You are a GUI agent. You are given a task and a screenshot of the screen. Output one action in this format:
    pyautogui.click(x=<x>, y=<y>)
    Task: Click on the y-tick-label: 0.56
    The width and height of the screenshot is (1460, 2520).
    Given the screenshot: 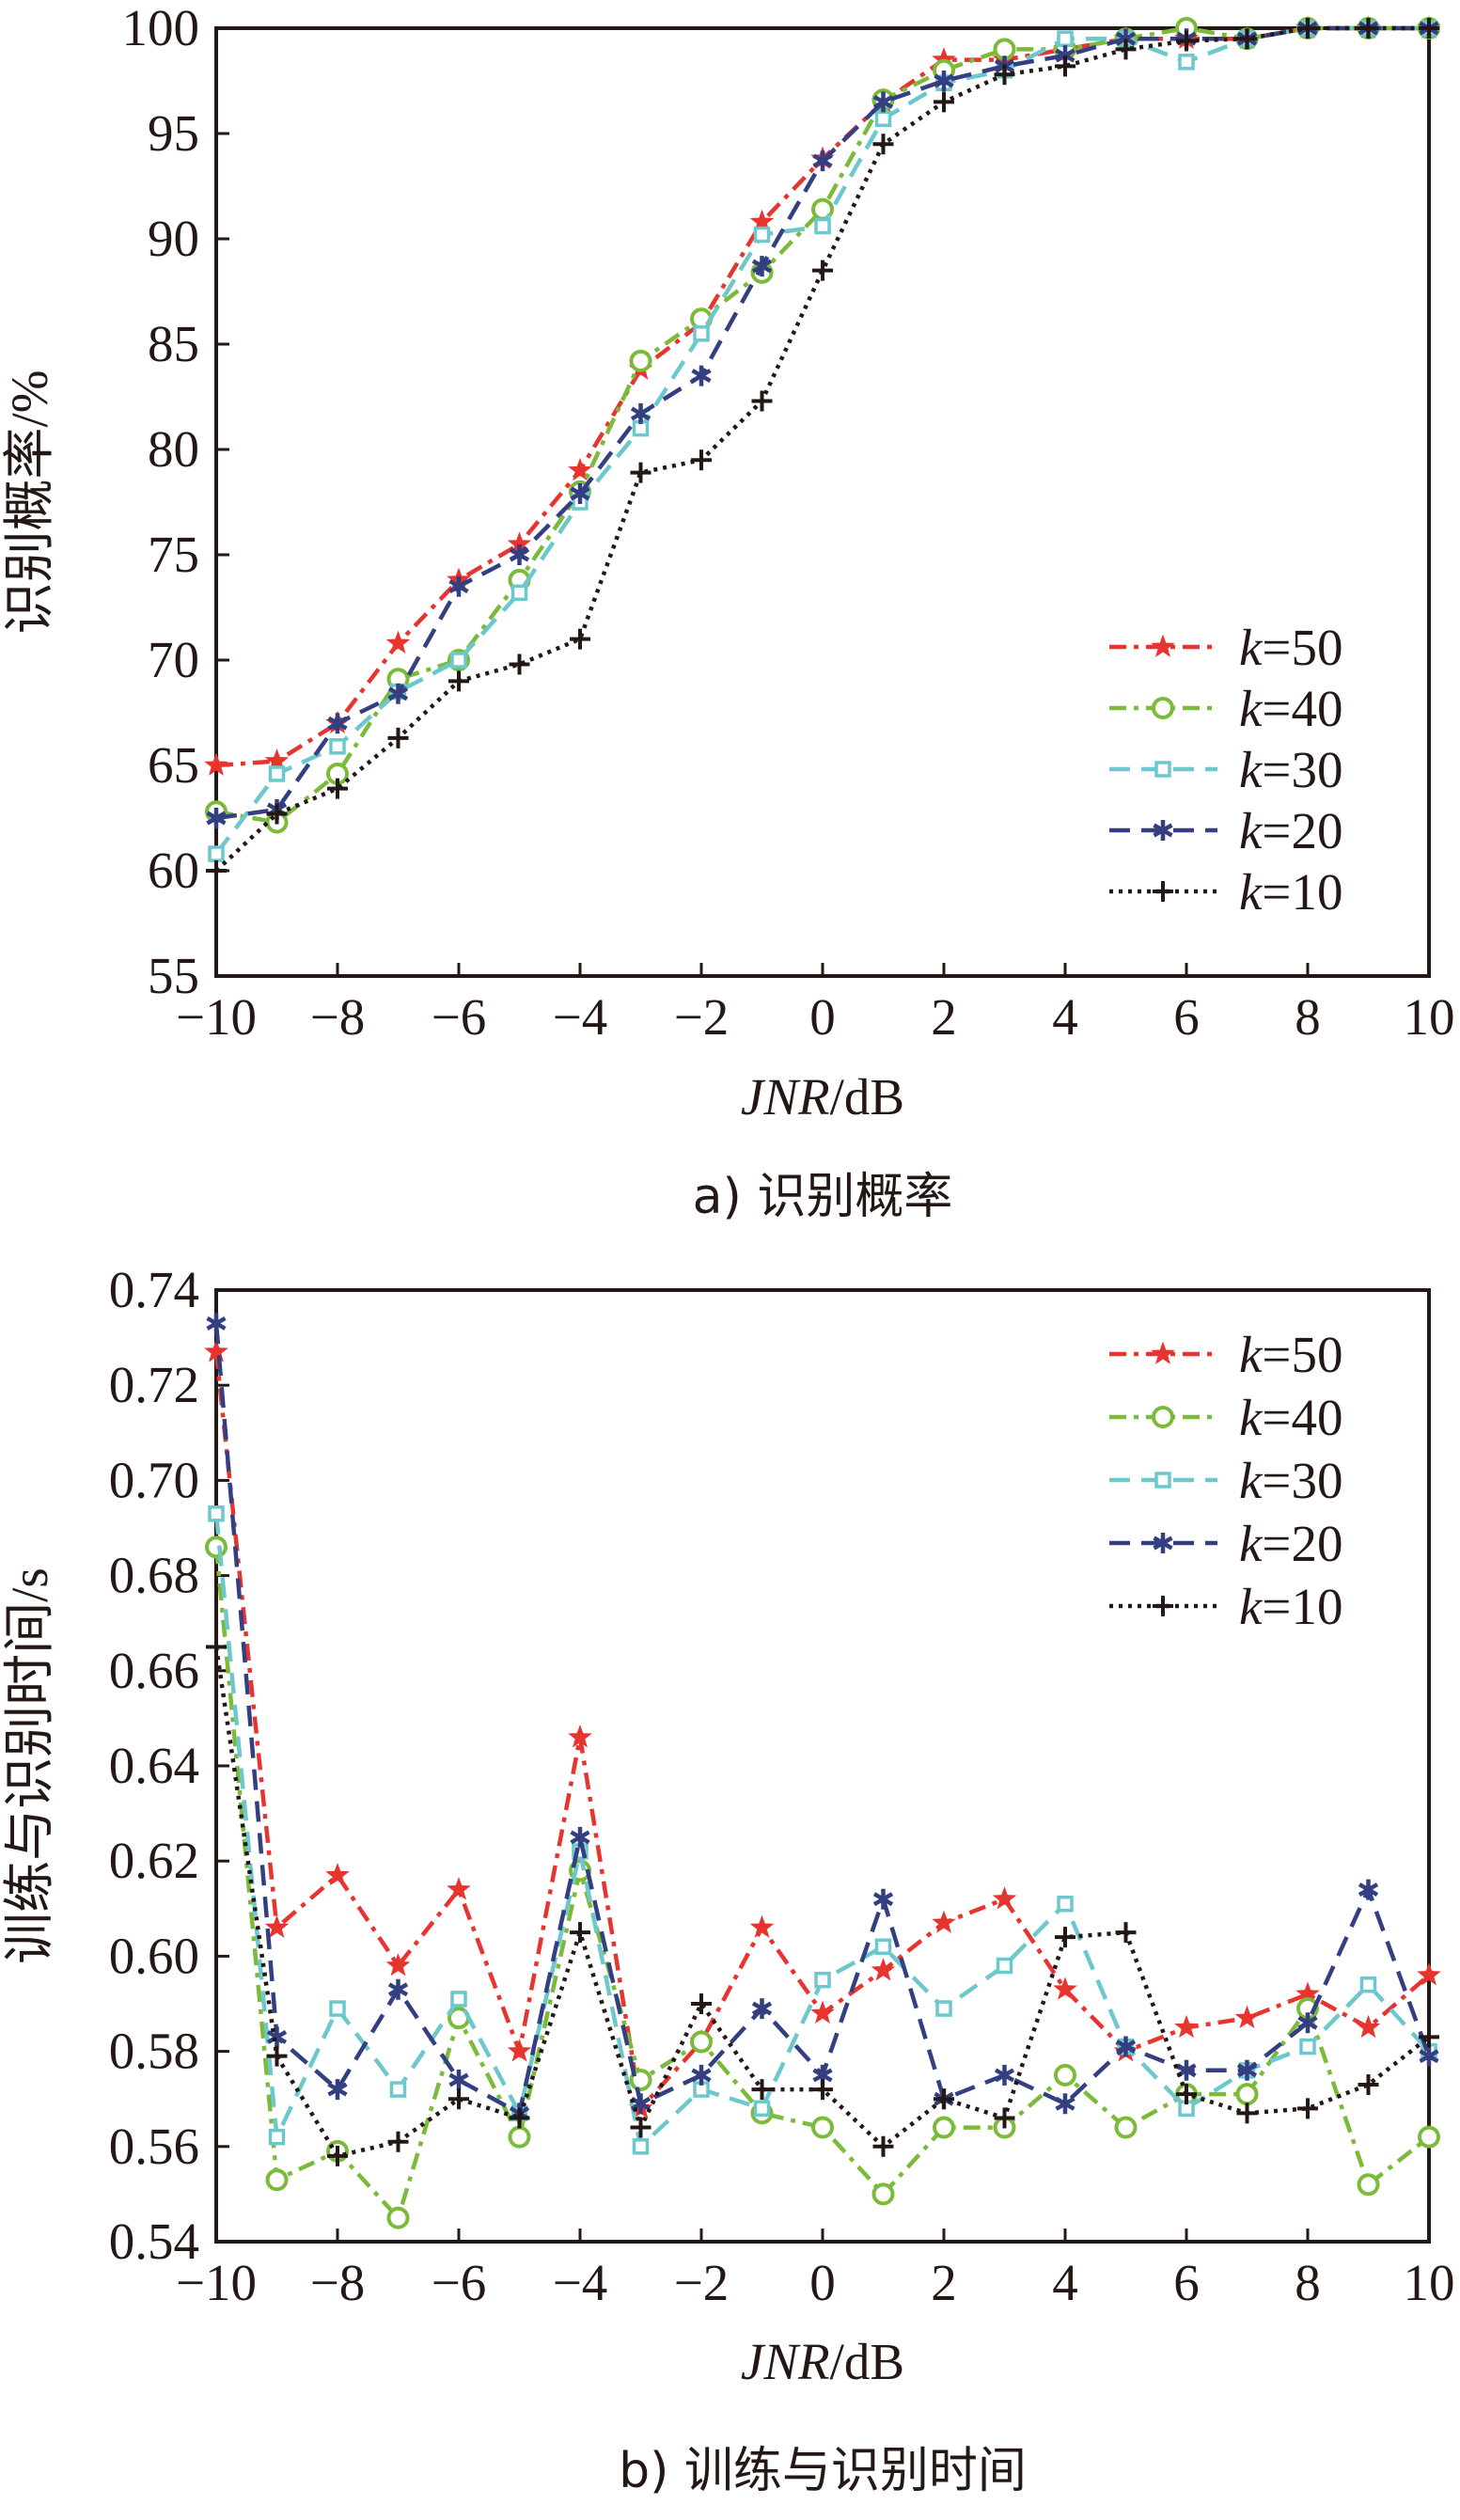 What is the action you would take?
    pyautogui.click(x=154, y=2146)
    